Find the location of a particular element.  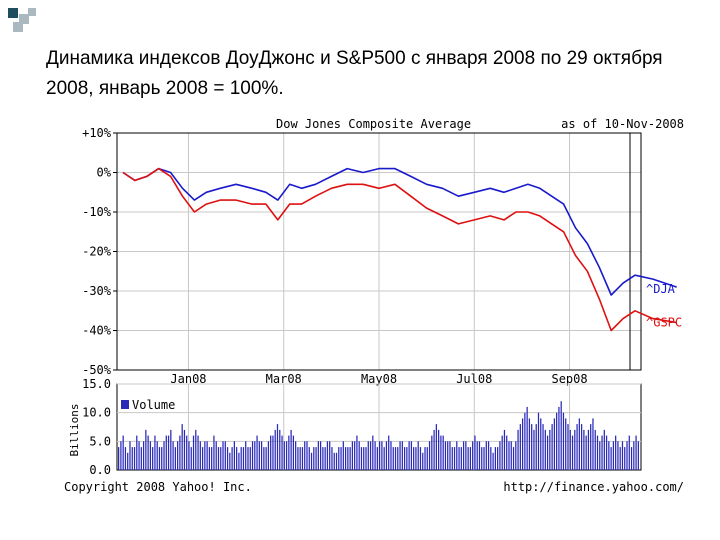

volume-tick-label: 0.0 is located at coordinates (100, 470).